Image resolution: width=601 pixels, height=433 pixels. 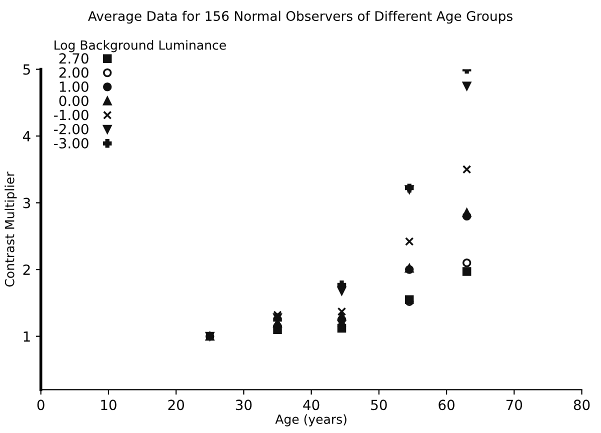 I want to click on x-tick-label: 0, so click(x=40, y=405).